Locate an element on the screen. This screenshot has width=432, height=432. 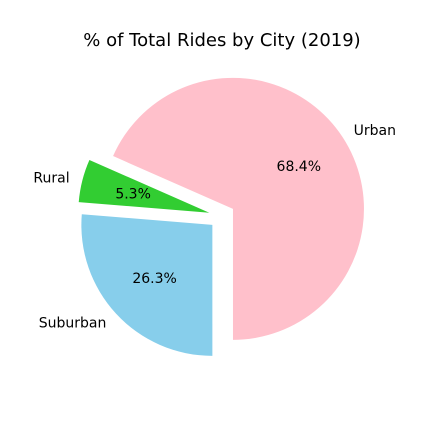
pct-label-urban: 68.4% is located at coordinates (299, 167).